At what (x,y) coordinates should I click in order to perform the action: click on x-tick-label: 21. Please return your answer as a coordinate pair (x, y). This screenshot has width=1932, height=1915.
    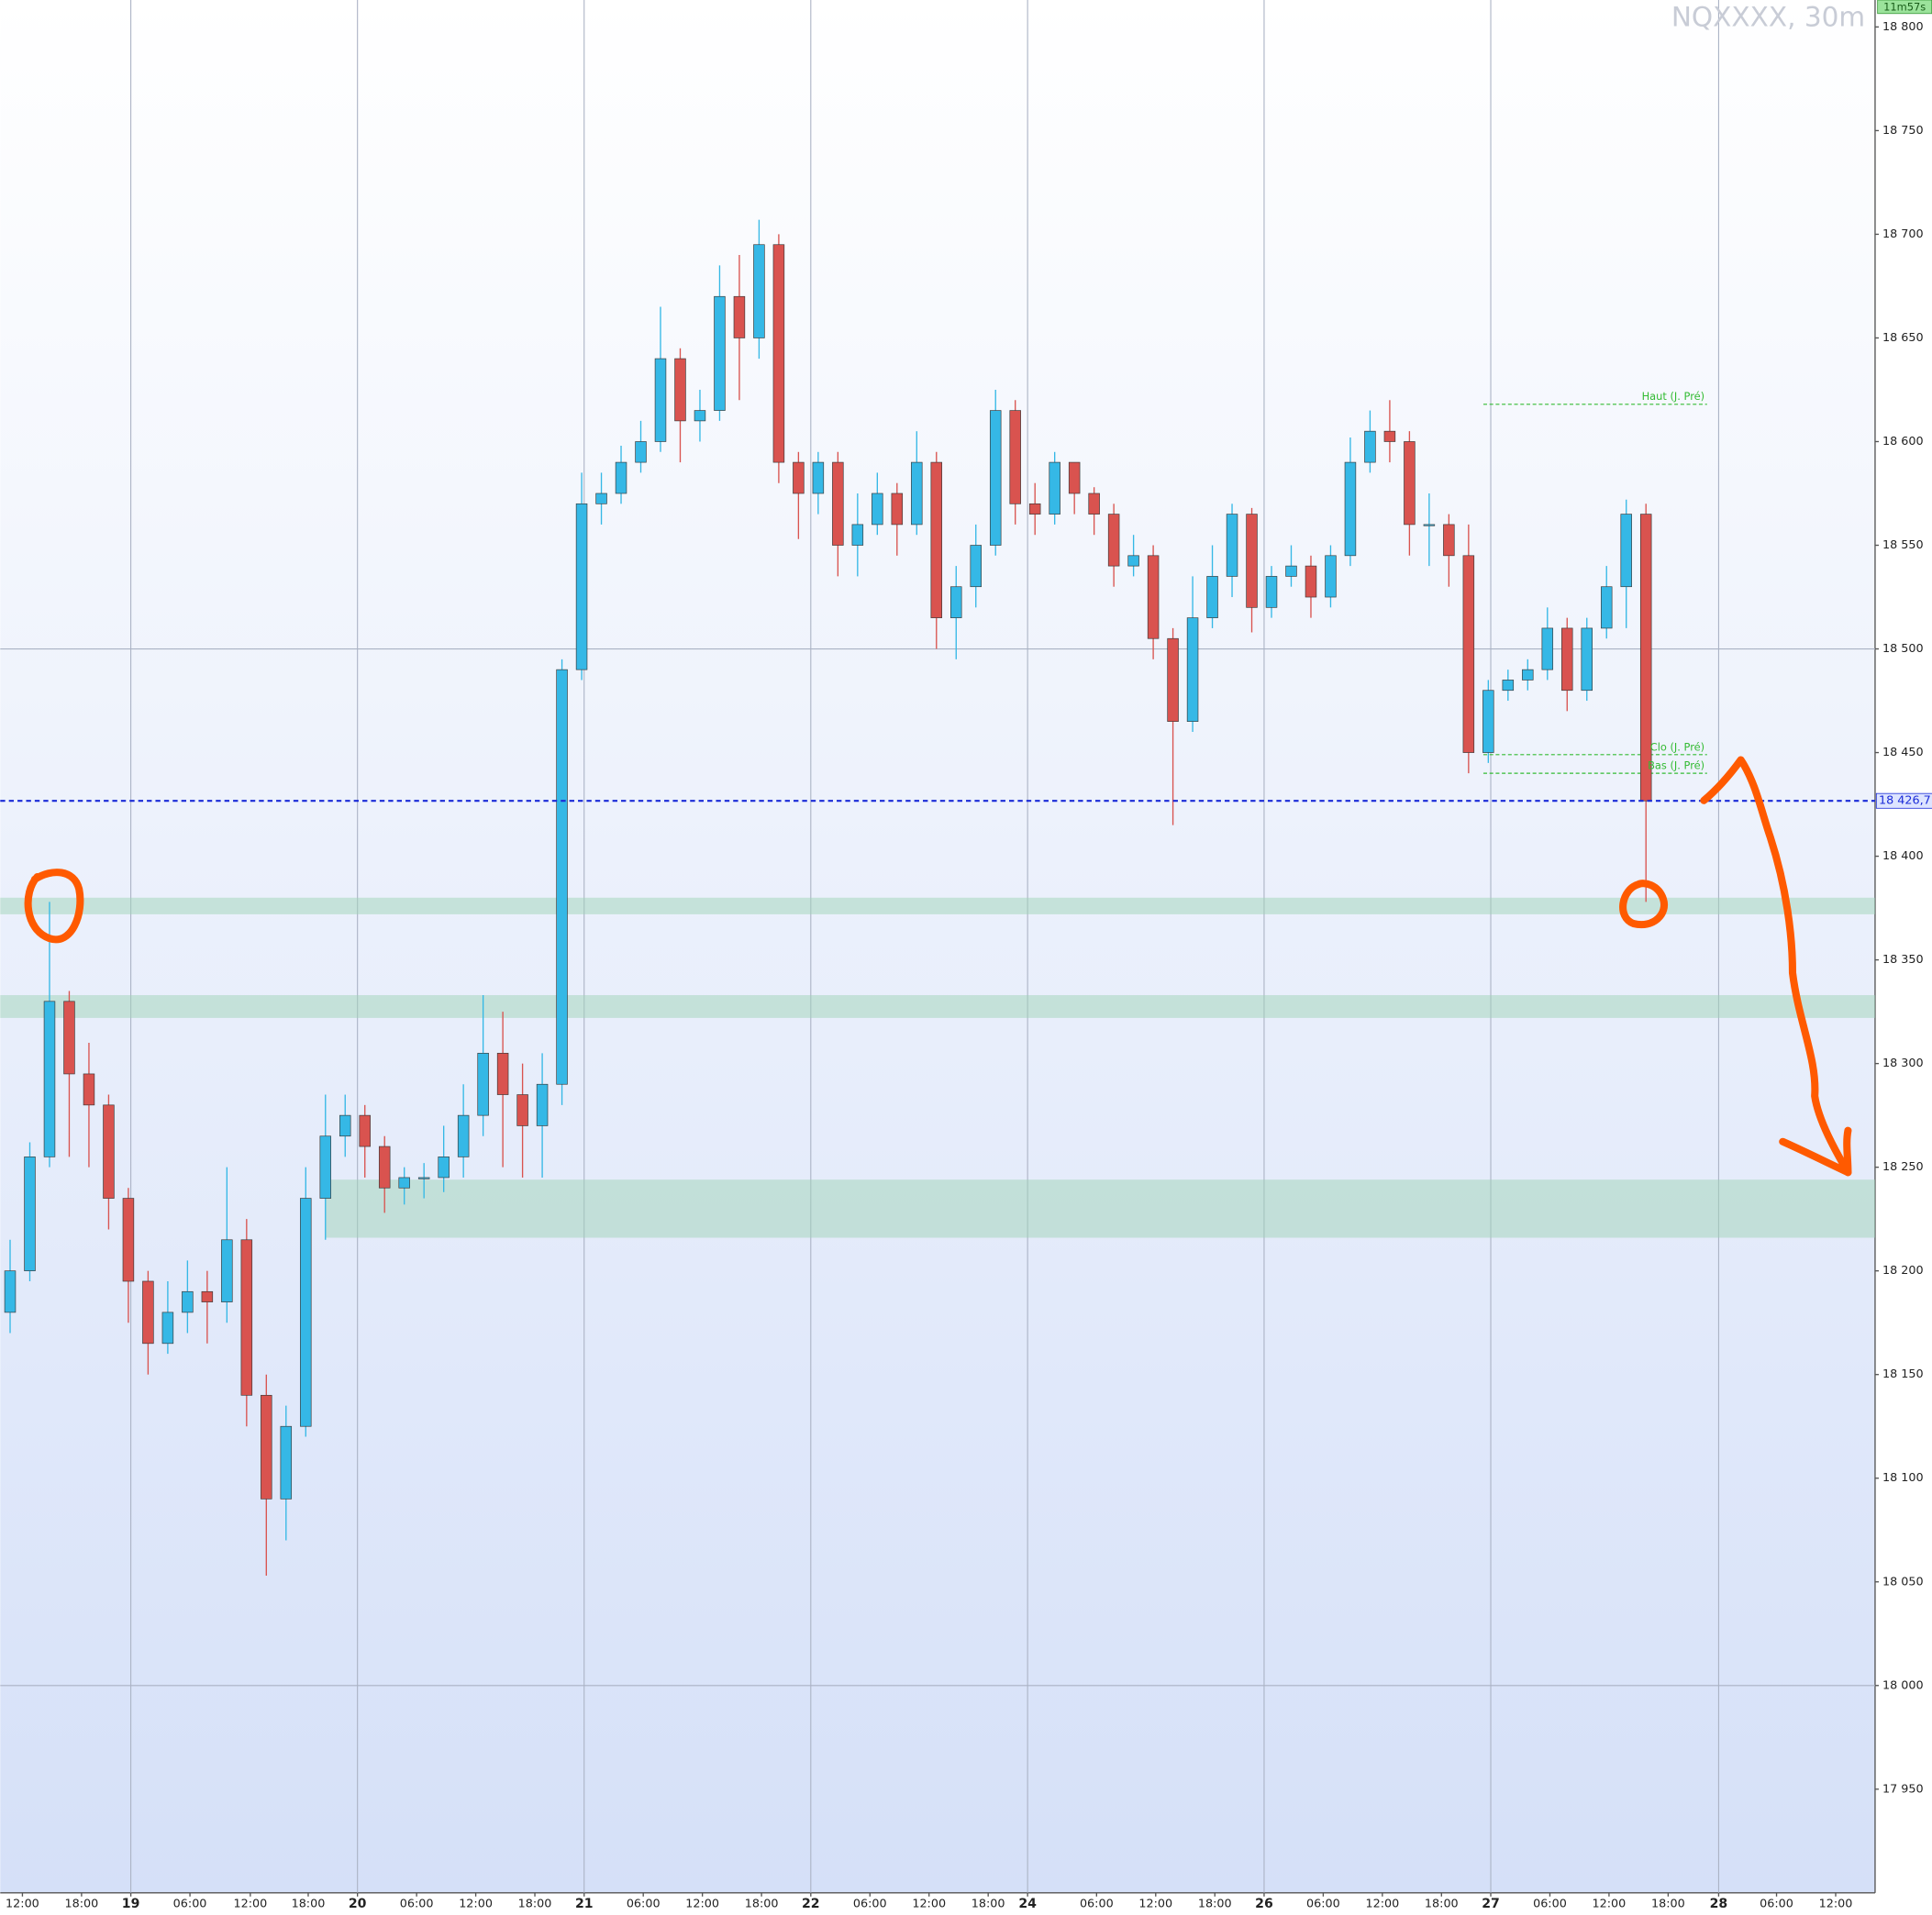
    Looking at the image, I should click on (584, 1904).